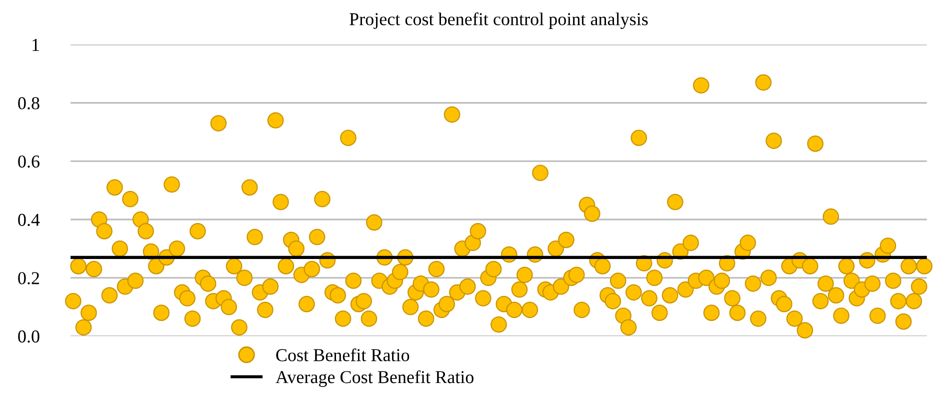  Describe the element at coordinates (499, 20) in the screenshot. I see `chart-title: Project cost benefit control point analysis` at that location.